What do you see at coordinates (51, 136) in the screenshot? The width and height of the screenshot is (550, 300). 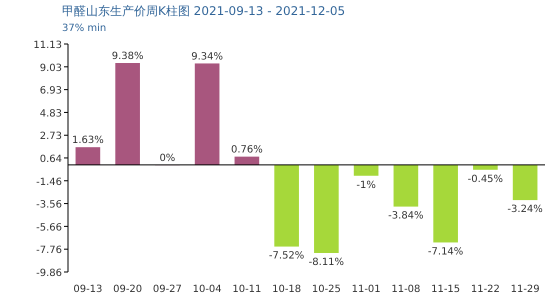 I see `y-tick-label: 2.73` at bounding box center [51, 136].